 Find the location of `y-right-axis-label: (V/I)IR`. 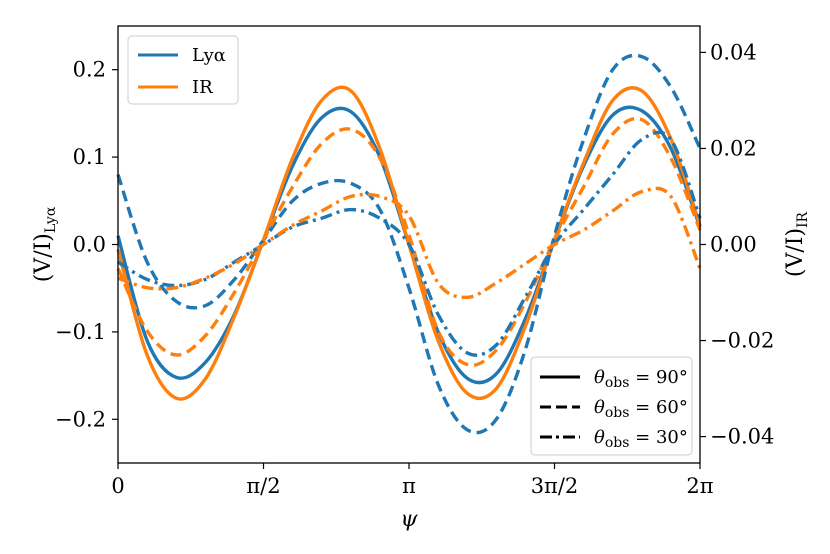

y-right-axis-label: (V/I)IR is located at coordinates (797, 244).